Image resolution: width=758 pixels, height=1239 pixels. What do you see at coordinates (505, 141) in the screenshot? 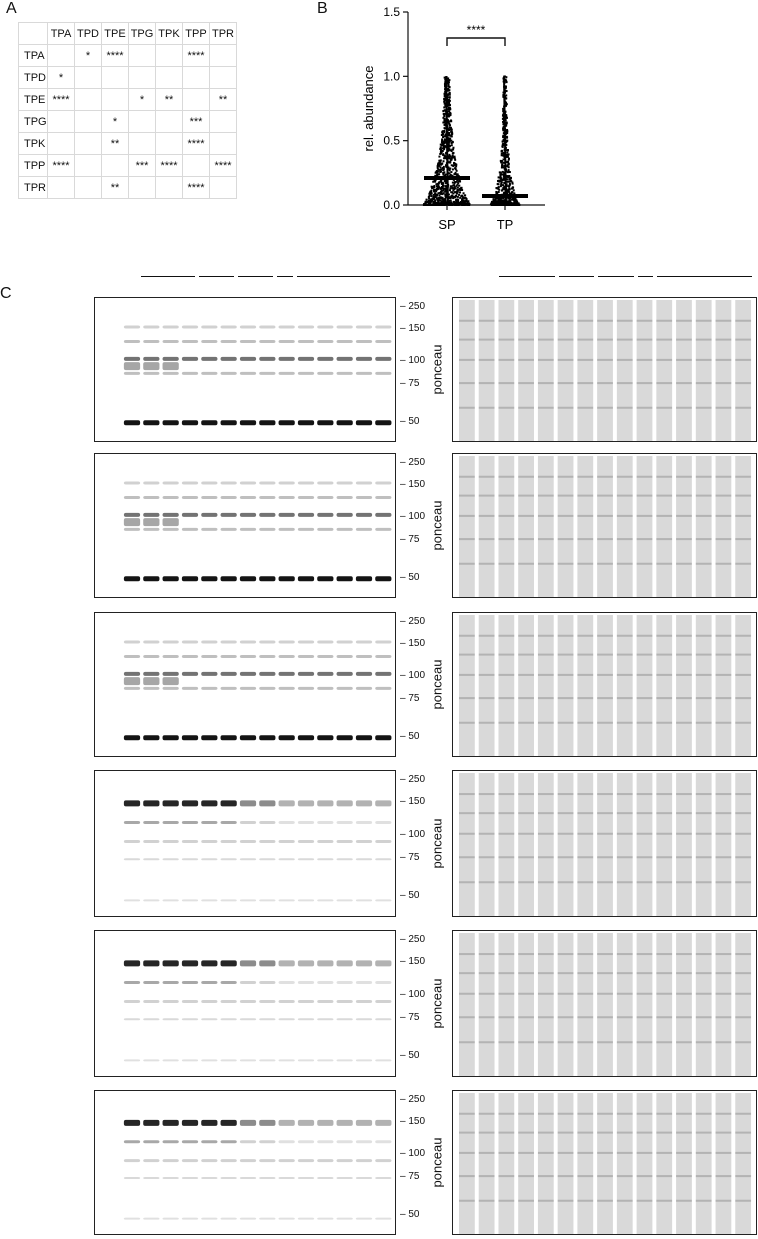
I see `dot-column-tp` at bounding box center [505, 141].